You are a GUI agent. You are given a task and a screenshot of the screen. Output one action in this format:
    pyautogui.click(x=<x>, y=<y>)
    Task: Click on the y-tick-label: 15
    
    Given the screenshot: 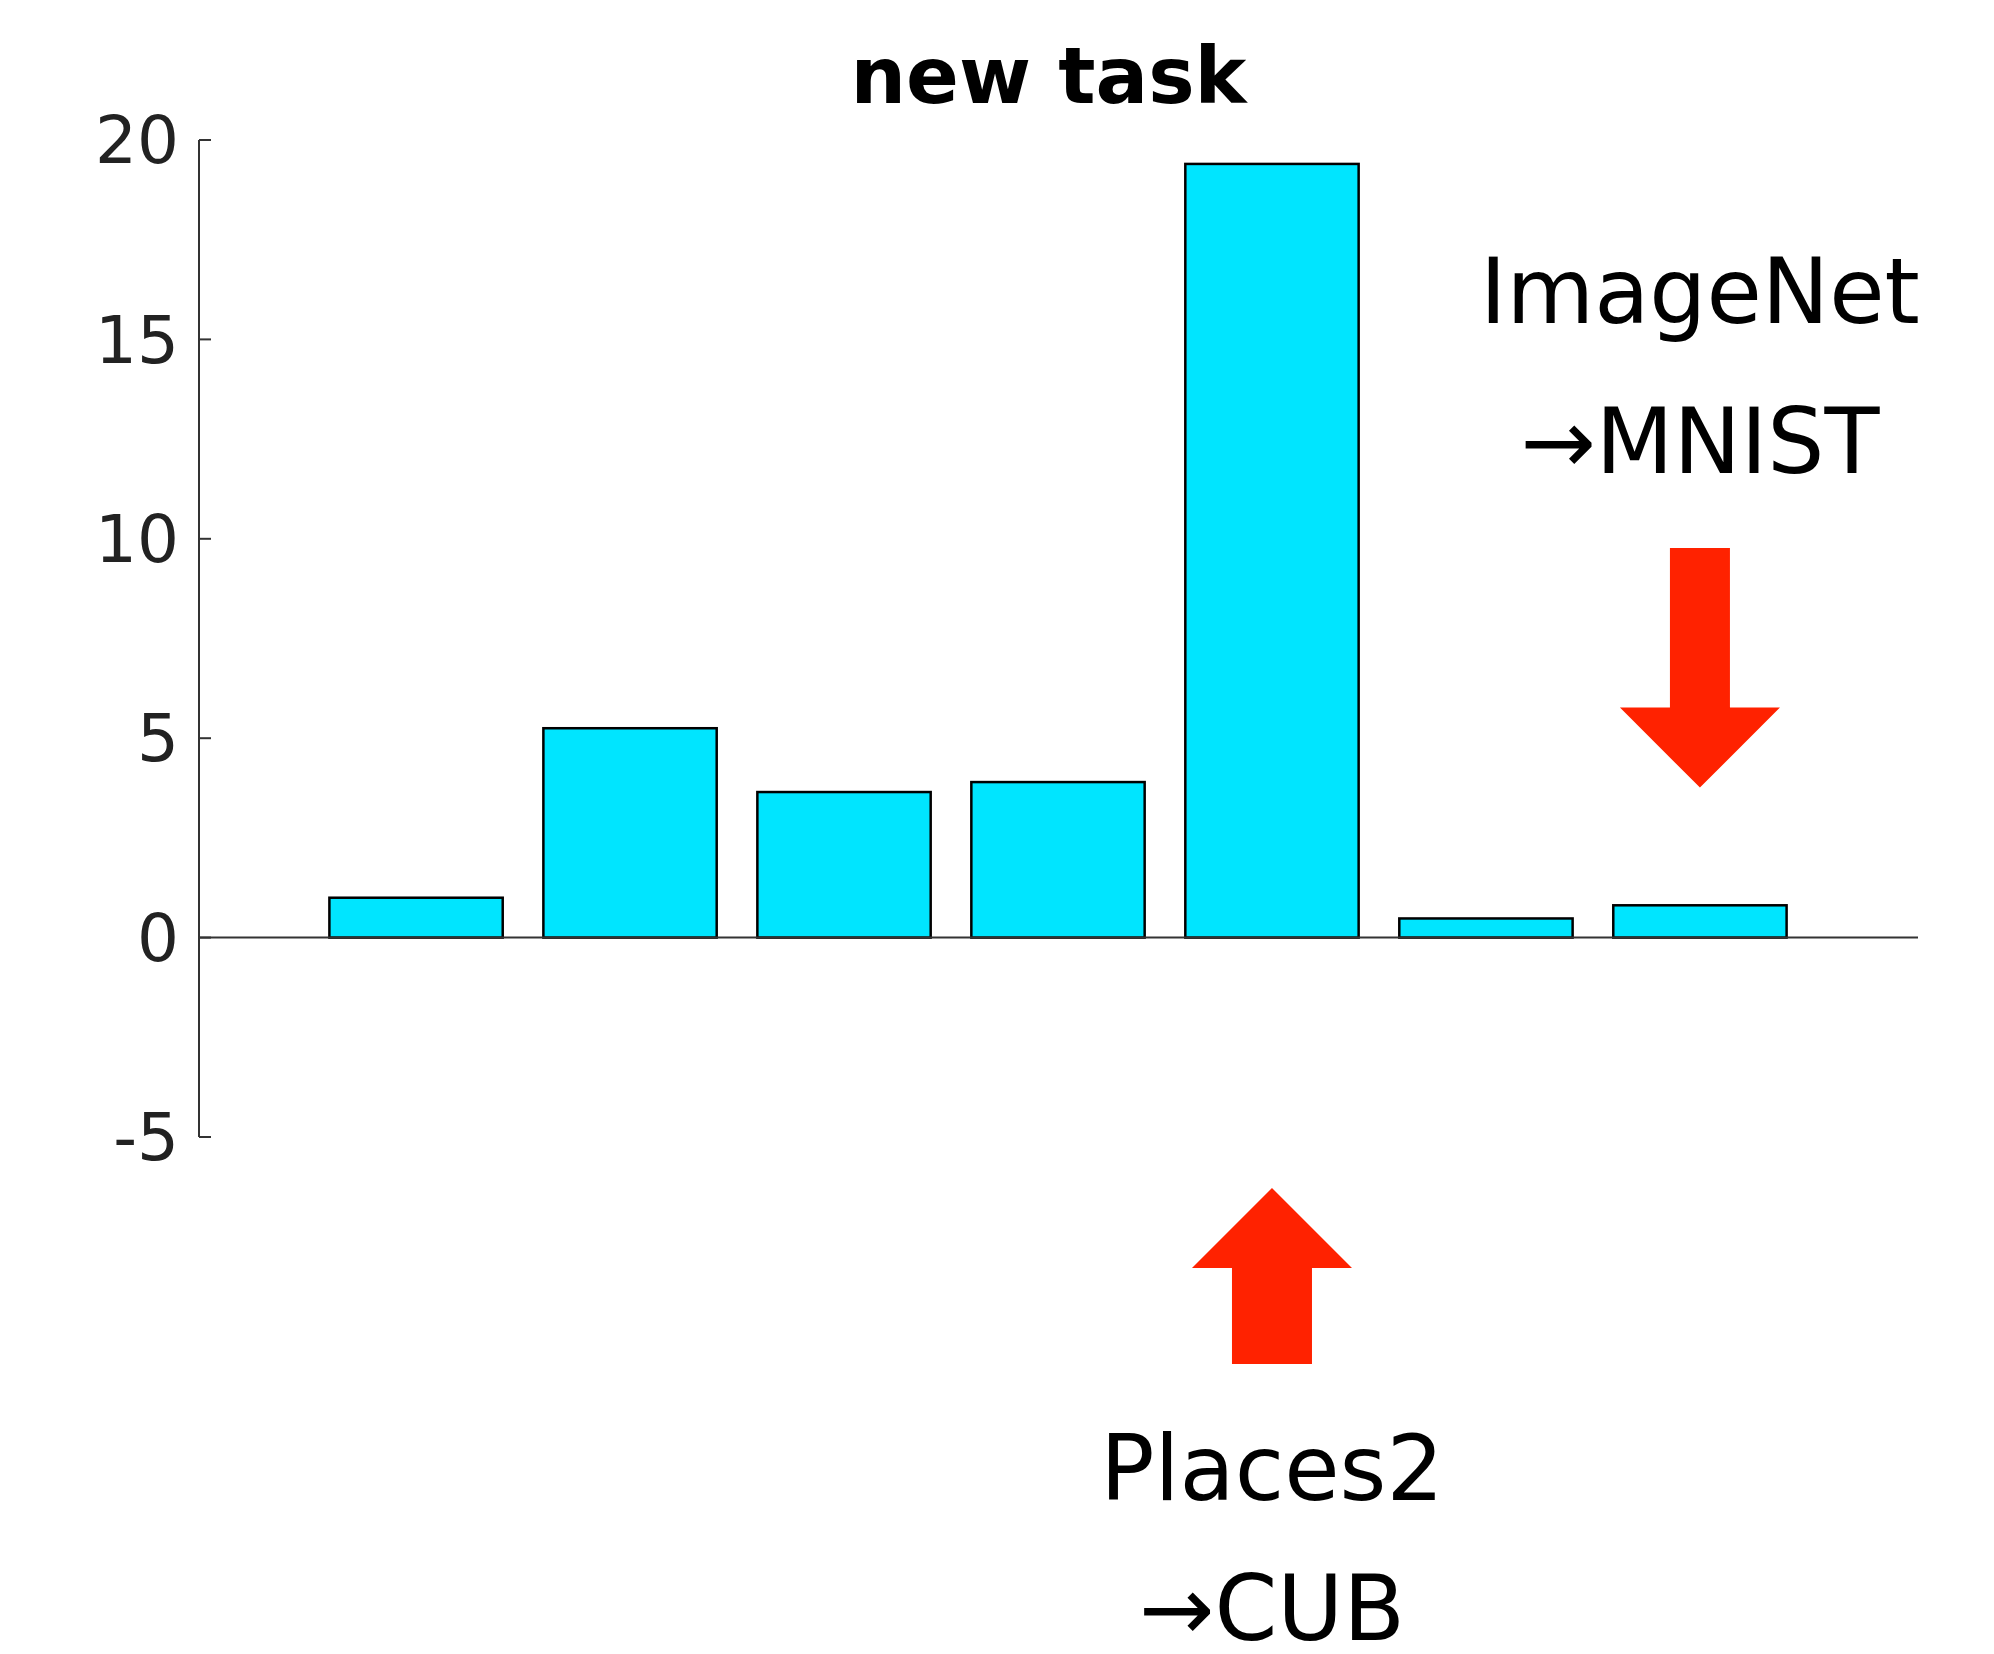 What is the action you would take?
    pyautogui.click(x=137, y=340)
    